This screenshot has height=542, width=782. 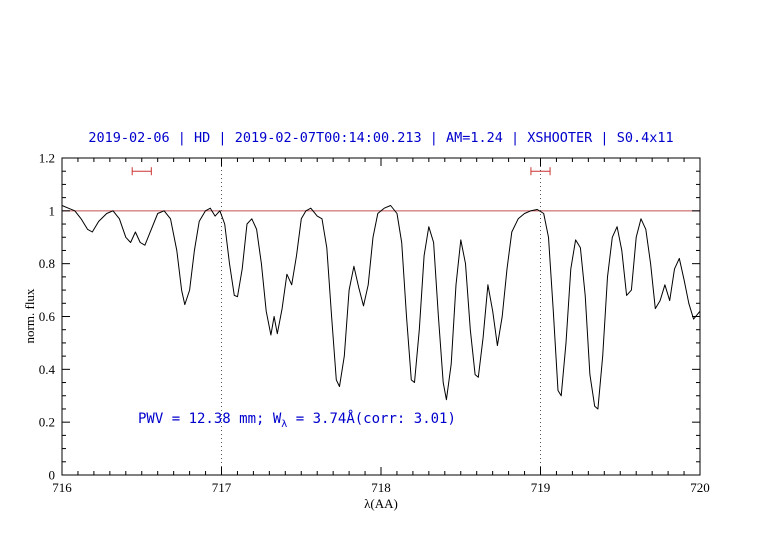 What do you see at coordinates (47, 422) in the screenshot?
I see `y-tick-label: 0.2` at bounding box center [47, 422].